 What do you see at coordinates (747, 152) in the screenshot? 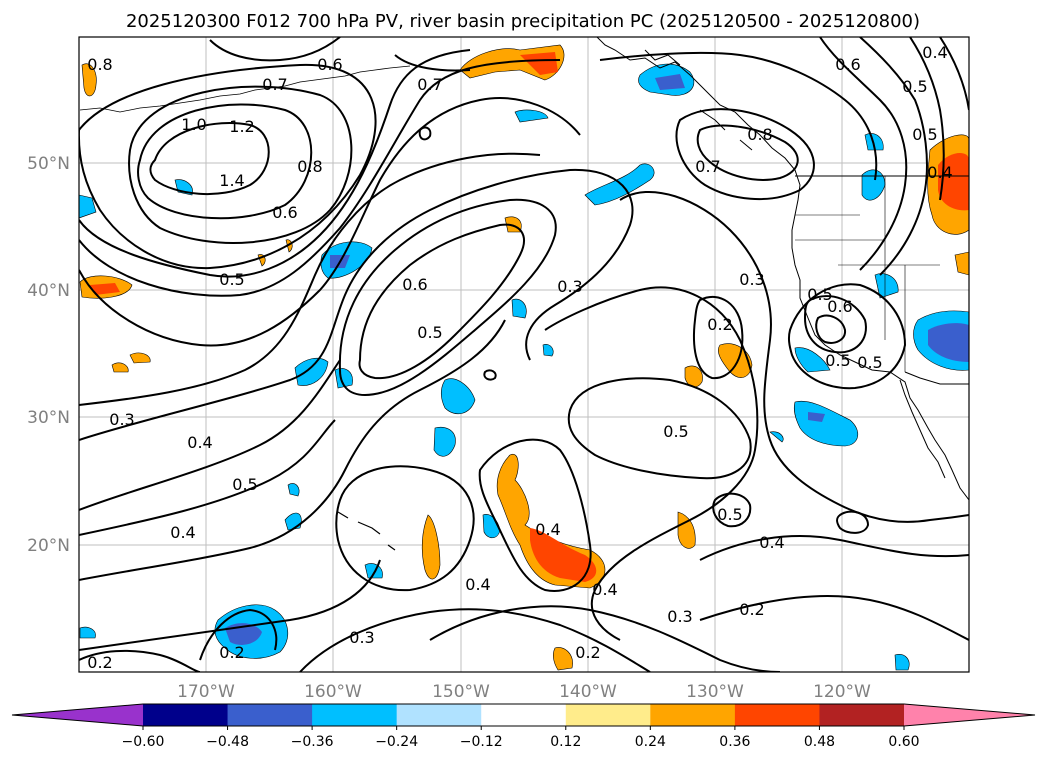
I see `pv-contour-0-8-bc` at bounding box center [747, 152].